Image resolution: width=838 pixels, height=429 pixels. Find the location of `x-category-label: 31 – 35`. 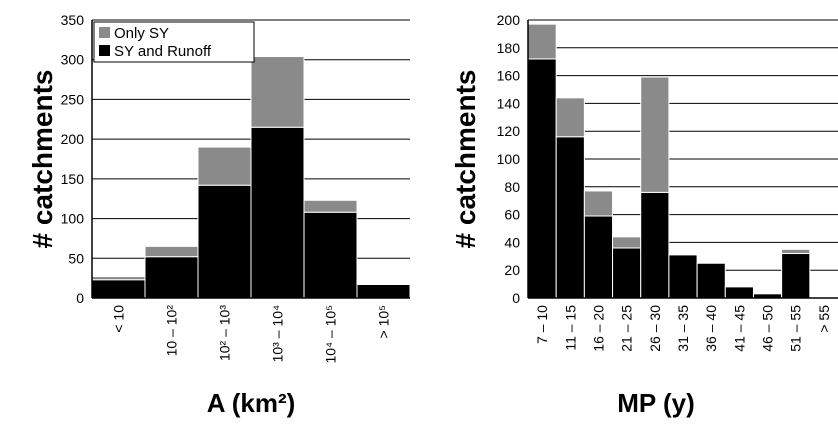

x-category-label: 31 – 35 is located at coordinates (683, 328).